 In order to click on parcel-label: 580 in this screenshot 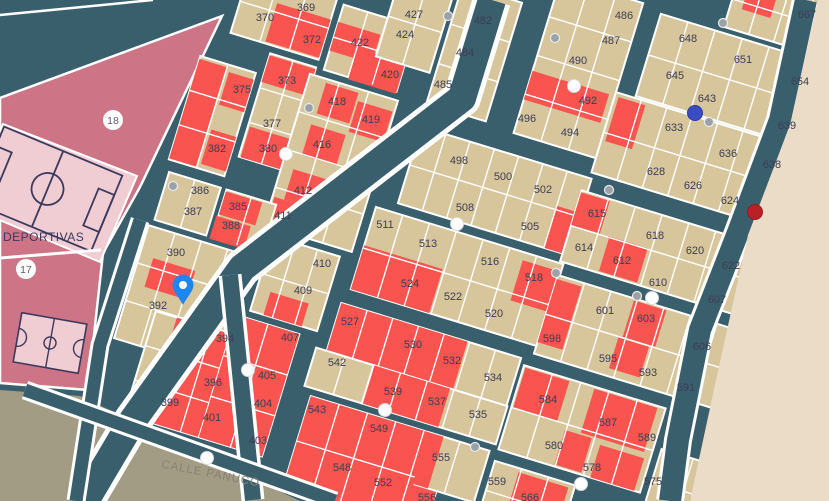, I will do `click(554, 446)`.